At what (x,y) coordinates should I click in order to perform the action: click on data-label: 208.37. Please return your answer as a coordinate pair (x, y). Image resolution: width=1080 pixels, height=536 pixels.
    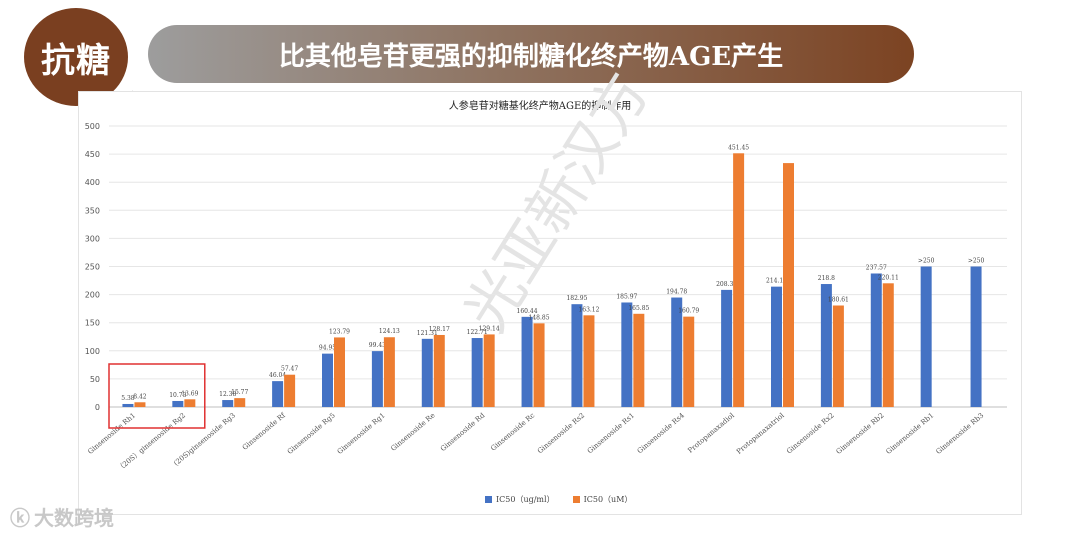
    Looking at the image, I should click on (726, 284).